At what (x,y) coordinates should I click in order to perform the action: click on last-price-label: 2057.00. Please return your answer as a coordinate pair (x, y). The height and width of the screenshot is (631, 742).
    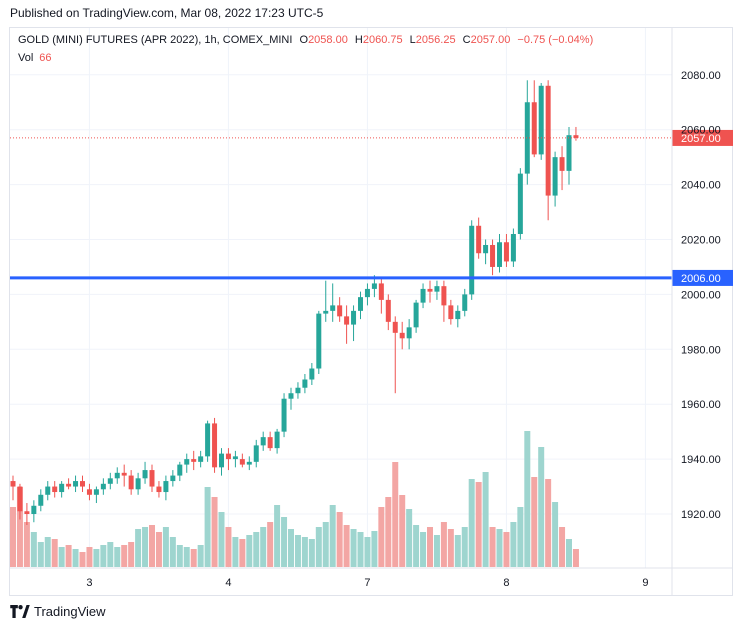
    Looking at the image, I should click on (701, 139).